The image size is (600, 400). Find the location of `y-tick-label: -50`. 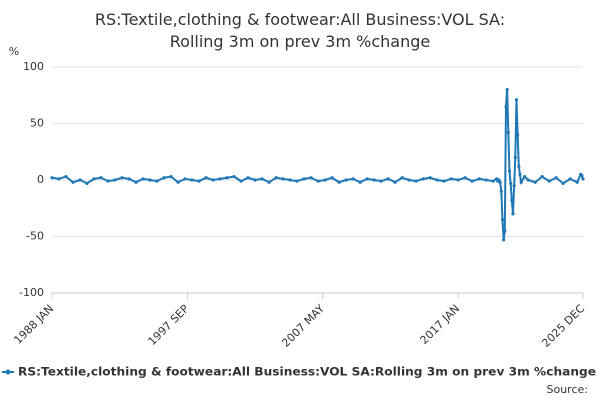

y-tick-label: -50 is located at coordinates (35, 236).